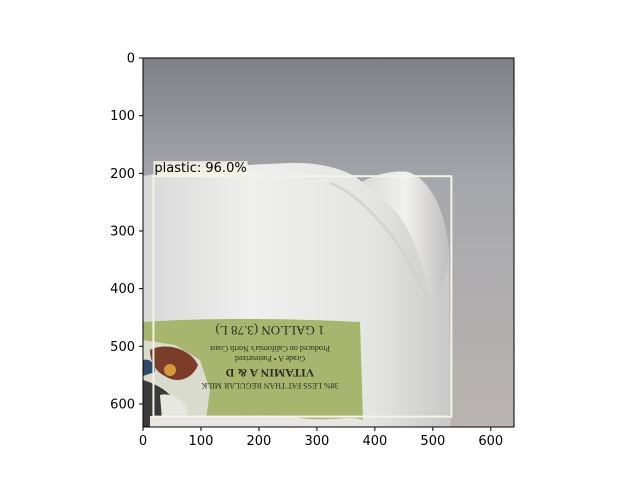 The height and width of the screenshot is (480, 640). What do you see at coordinates (432, 441) in the screenshot?
I see `x-tick-label: 500` at bounding box center [432, 441].